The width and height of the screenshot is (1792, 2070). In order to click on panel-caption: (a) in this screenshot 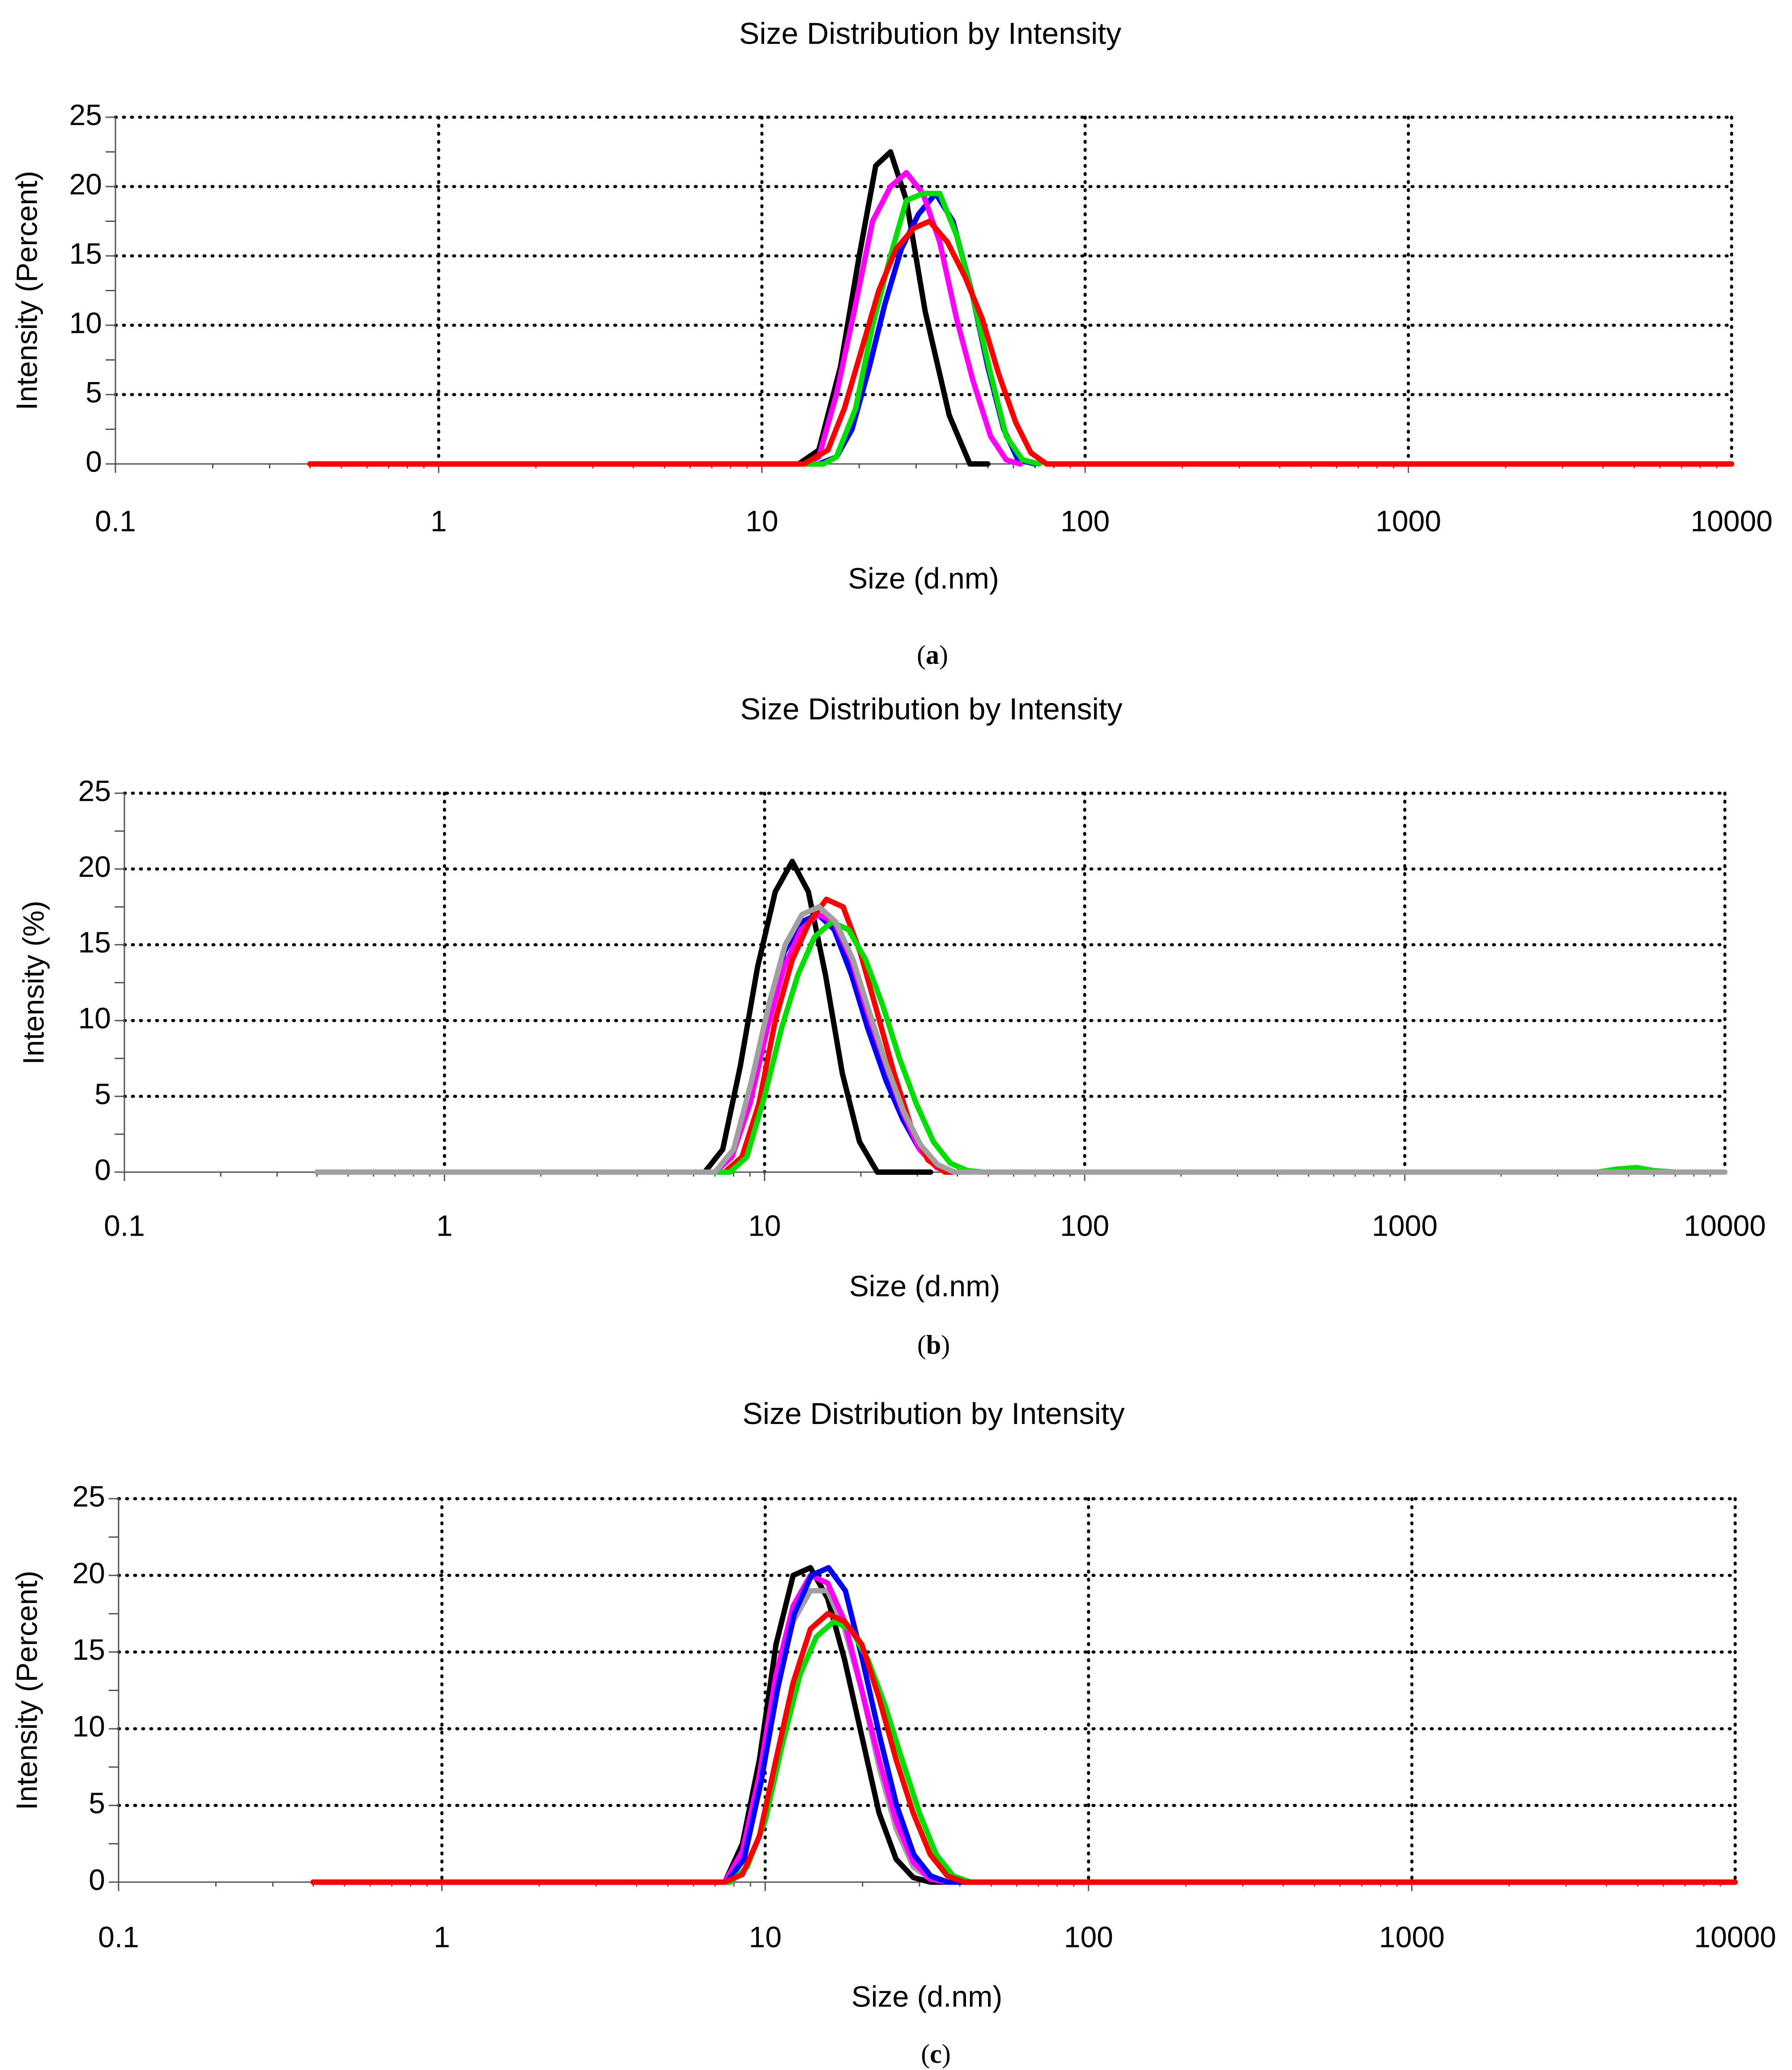, I will do `click(932, 655)`.